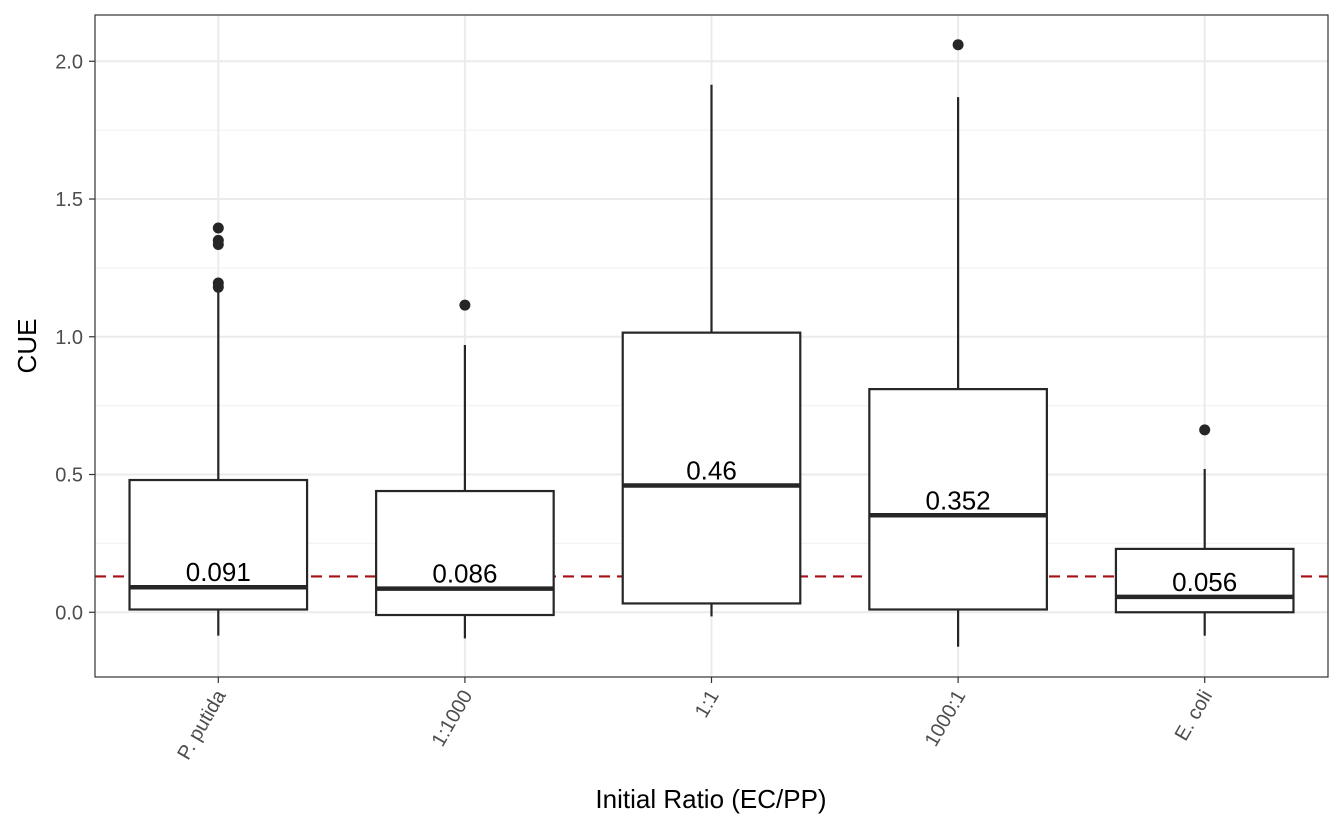 The height and width of the screenshot is (830, 1344). I want to click on median-value-label: 0.091, so click(218, 572).